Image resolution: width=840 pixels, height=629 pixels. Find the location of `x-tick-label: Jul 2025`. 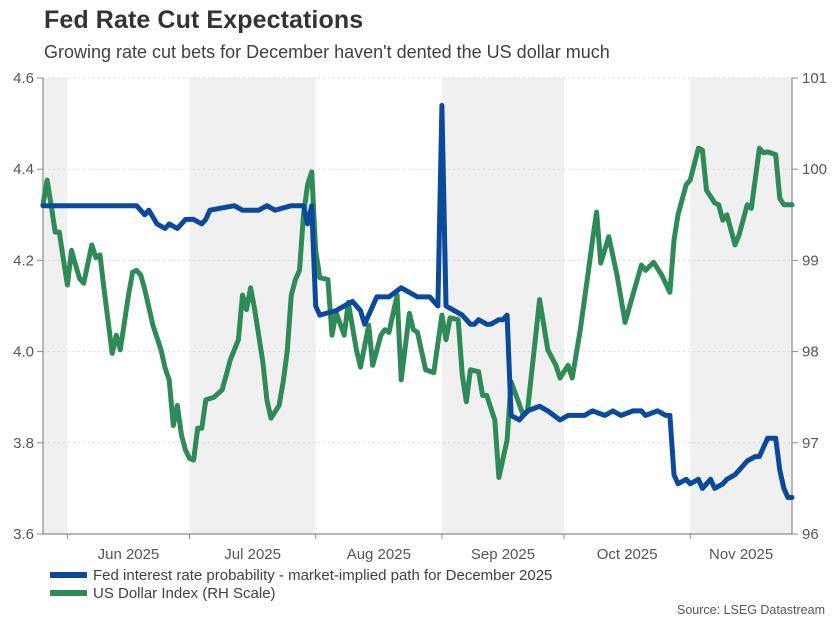

x-tick-label: Jul 2025 is located at coordinates (252, 554).